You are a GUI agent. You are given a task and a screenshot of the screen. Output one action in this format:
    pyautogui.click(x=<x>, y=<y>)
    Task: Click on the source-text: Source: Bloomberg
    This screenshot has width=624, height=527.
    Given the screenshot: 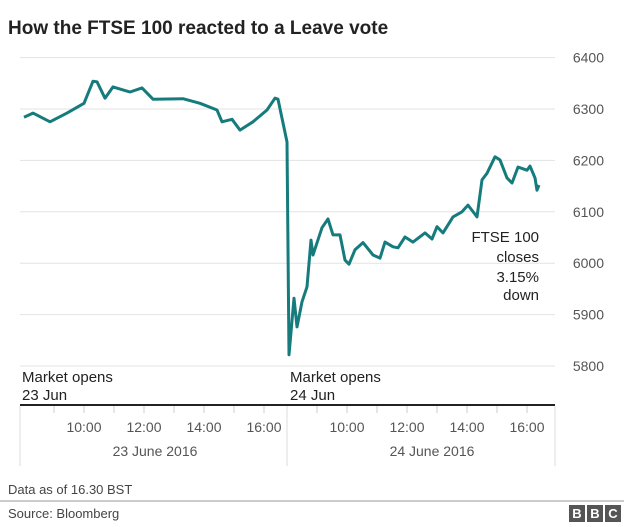 What is the action you would take?
    pyautogui.click(x=63, y=513)
    